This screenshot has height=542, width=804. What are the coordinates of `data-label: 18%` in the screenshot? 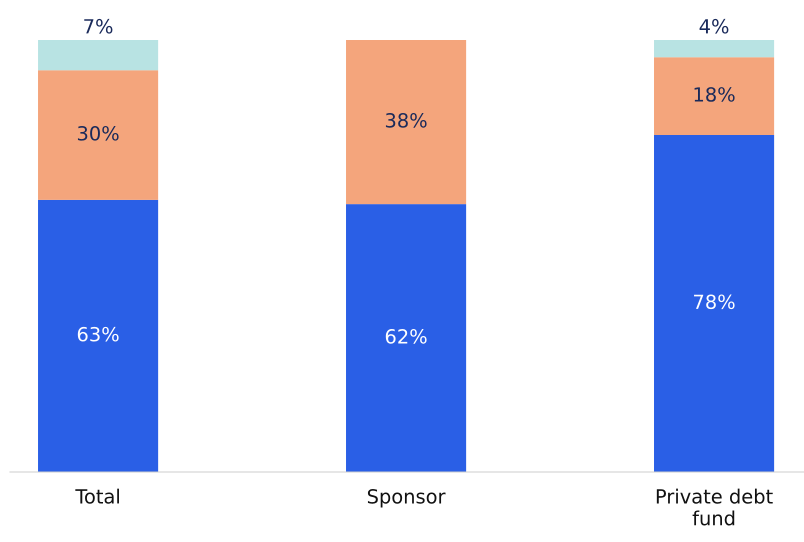 It's located at (714, 94).